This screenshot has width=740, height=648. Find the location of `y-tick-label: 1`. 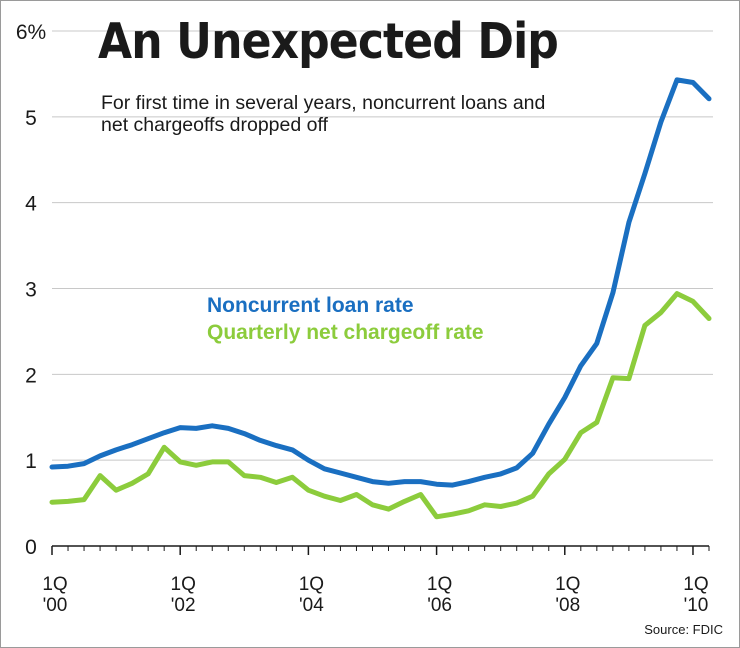

y-tick-label: 1 is located at coordinates (31, 461).